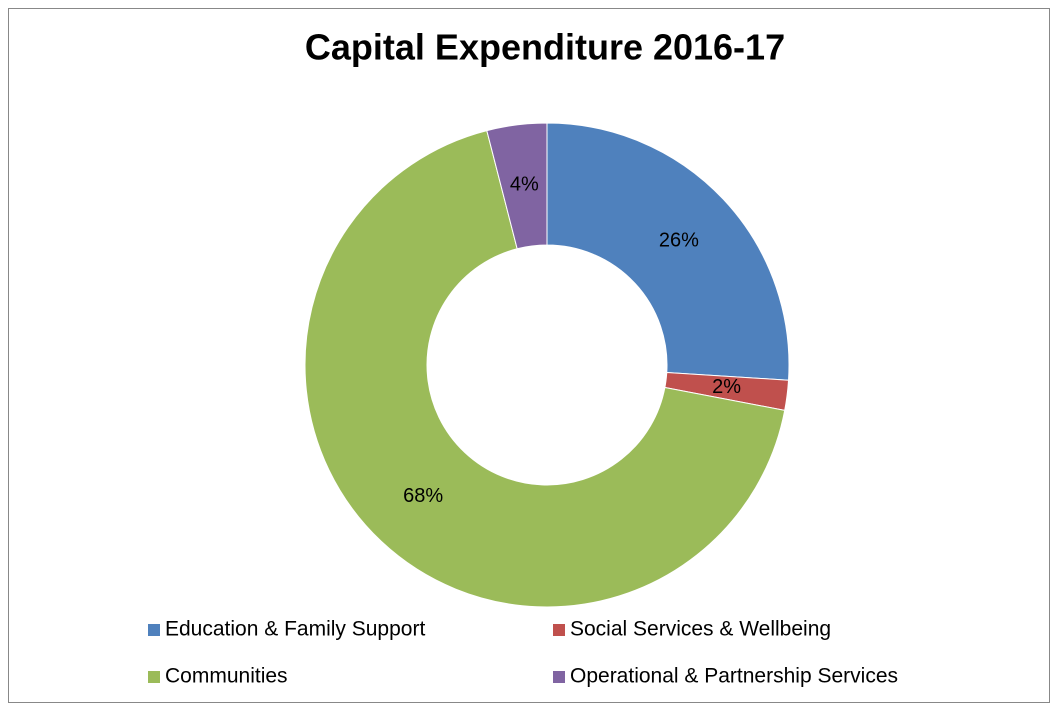 This screenshot has width=1058, height=704. I want to click on data-label: 26%, so click(679, 240).